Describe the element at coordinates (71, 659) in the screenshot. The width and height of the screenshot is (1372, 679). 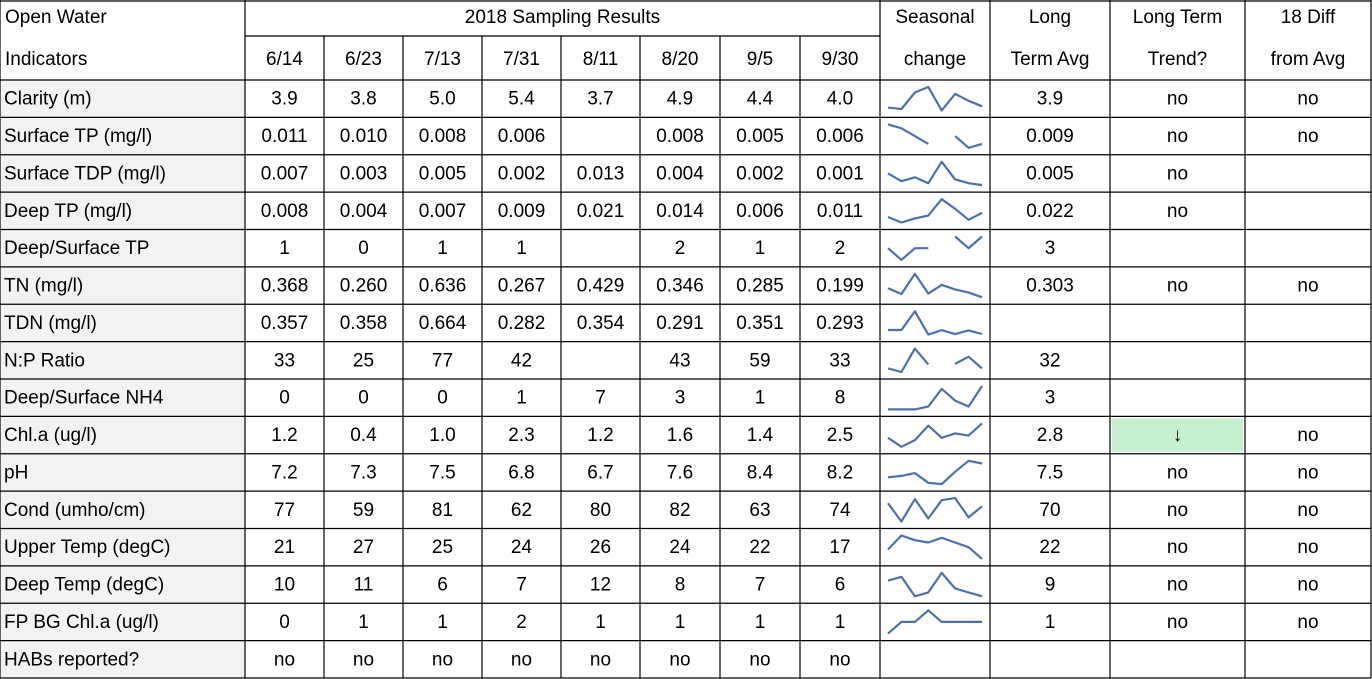
I see `row-label: HABs reported?` at that location.